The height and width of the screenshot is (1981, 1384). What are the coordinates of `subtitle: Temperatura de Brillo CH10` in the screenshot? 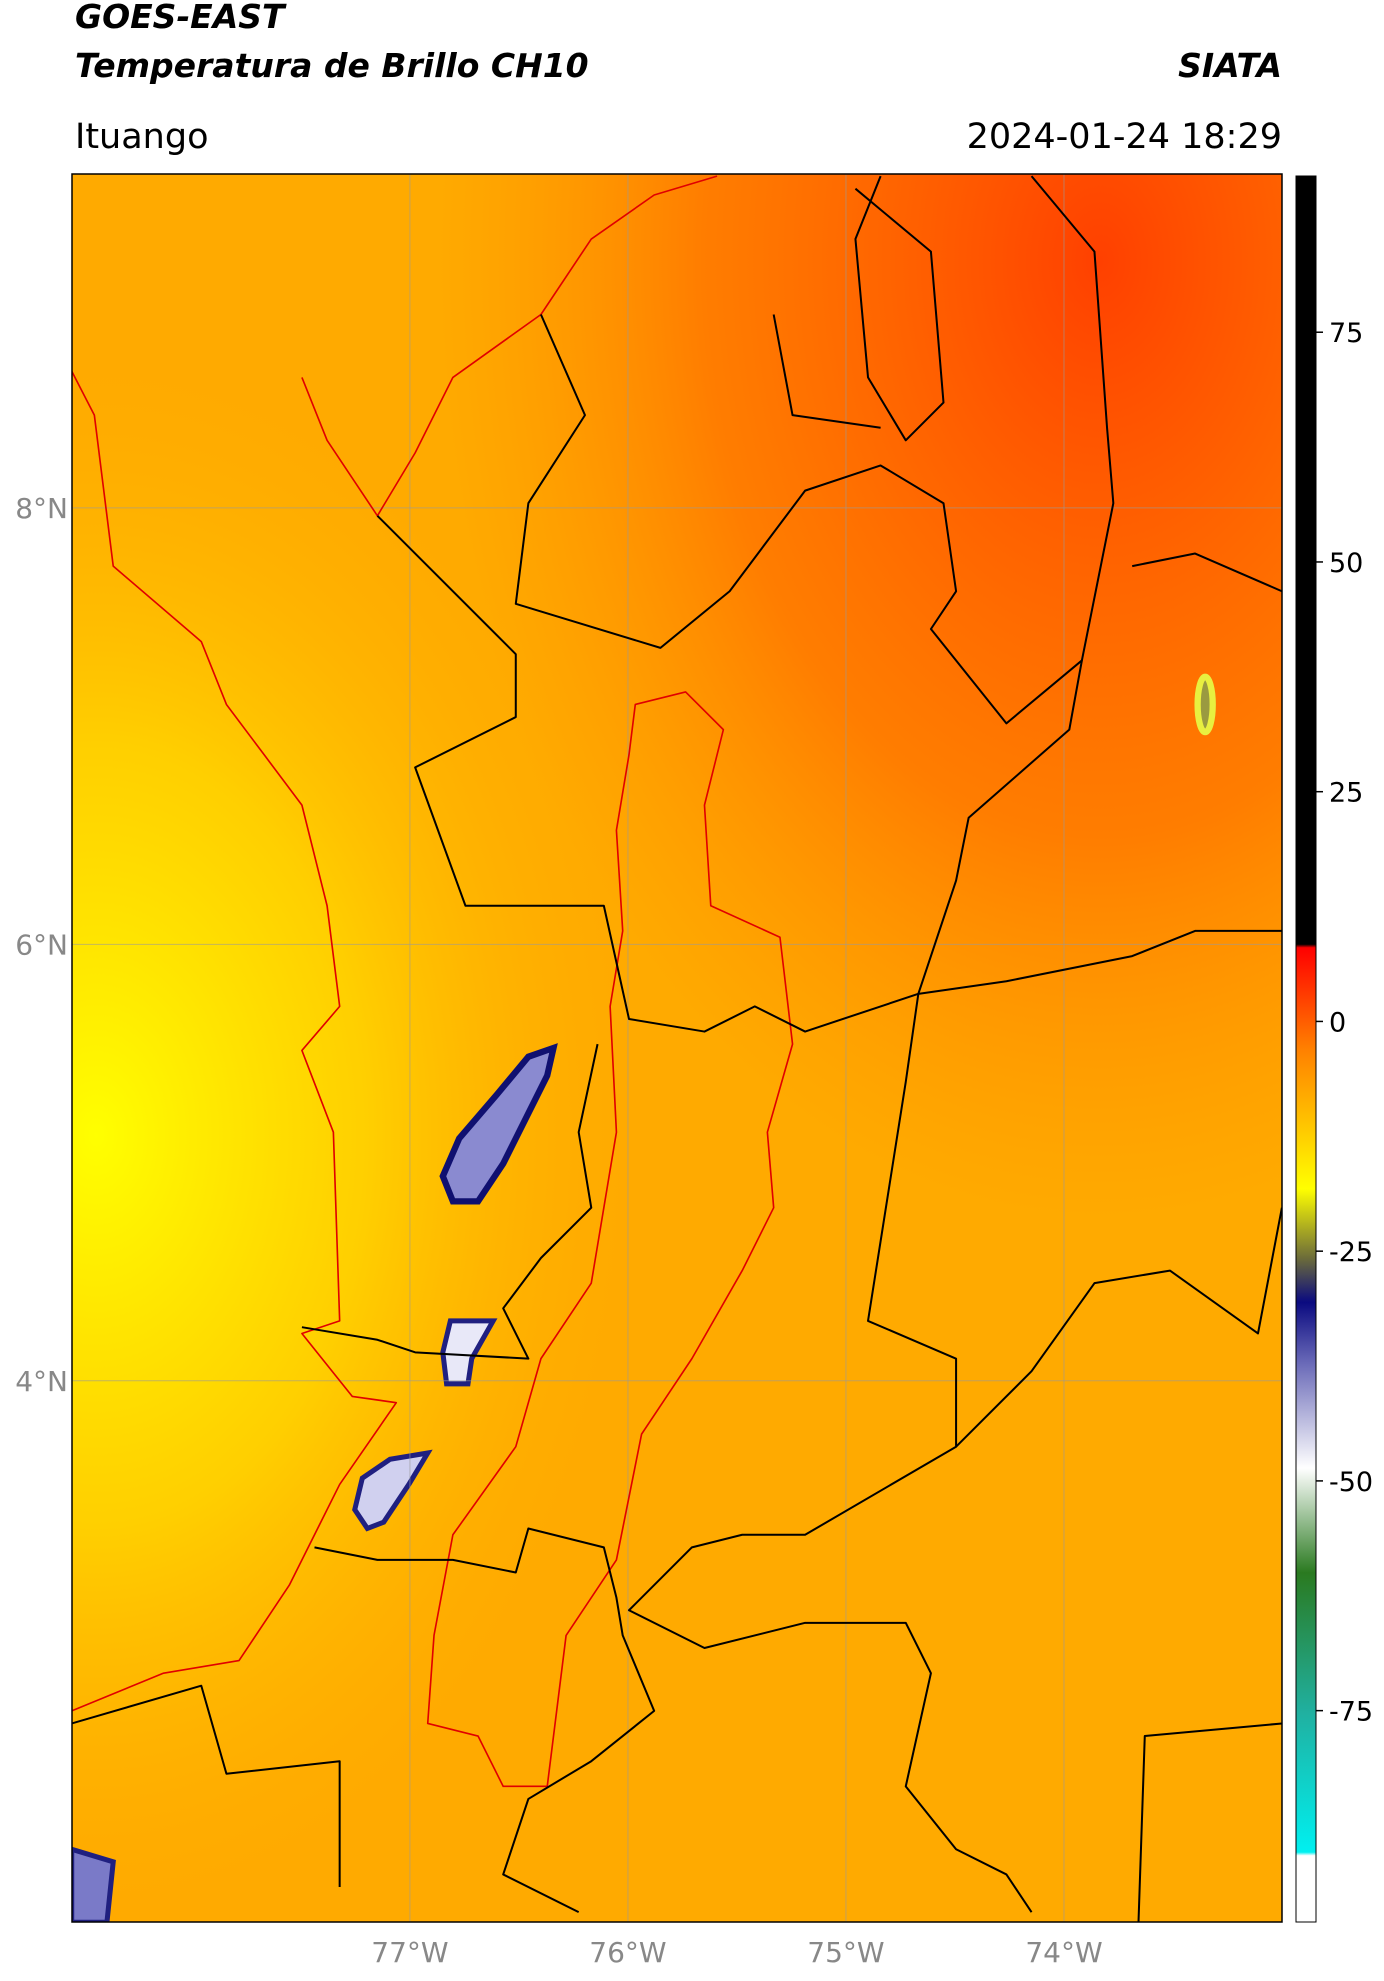 It's located at (332, 65).